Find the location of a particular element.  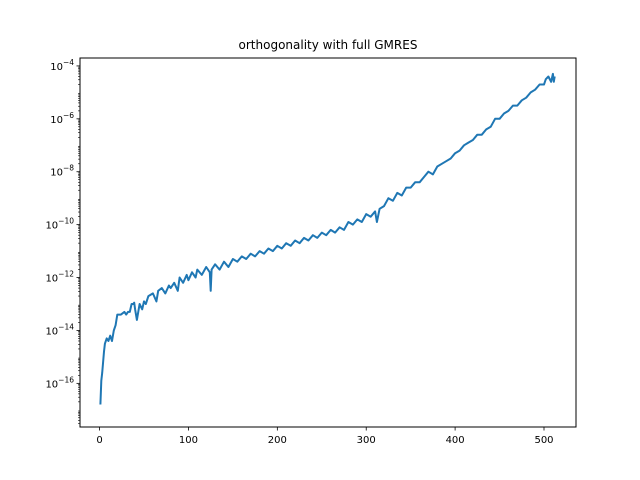

y-tick-label: 10⁻¹⁰ is located at coordinates (59, 224).